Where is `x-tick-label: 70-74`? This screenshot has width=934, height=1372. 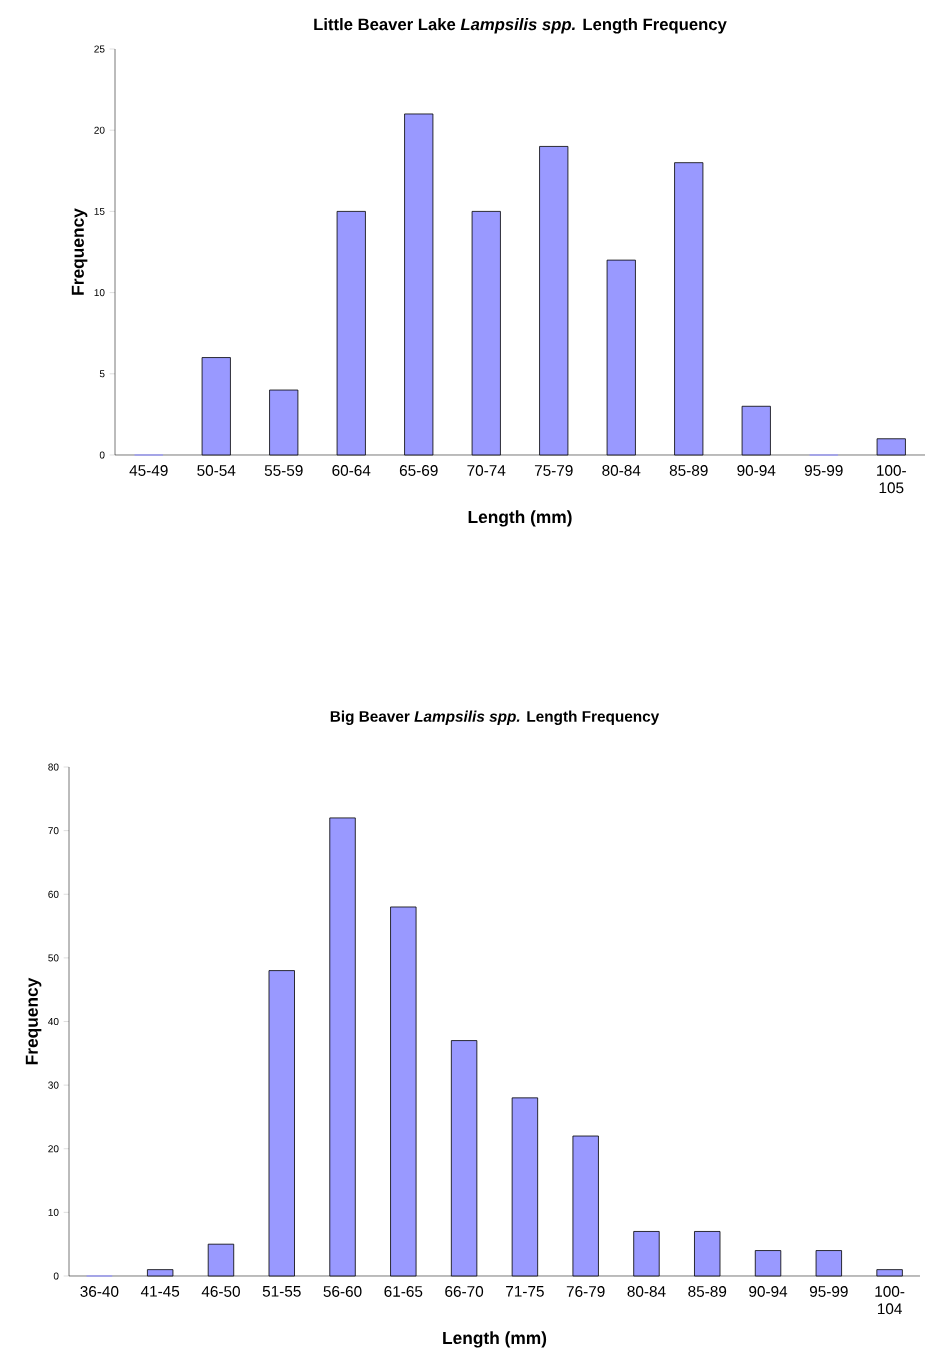
x-tick-label: 70-74 is located at coordinates (486, 470).